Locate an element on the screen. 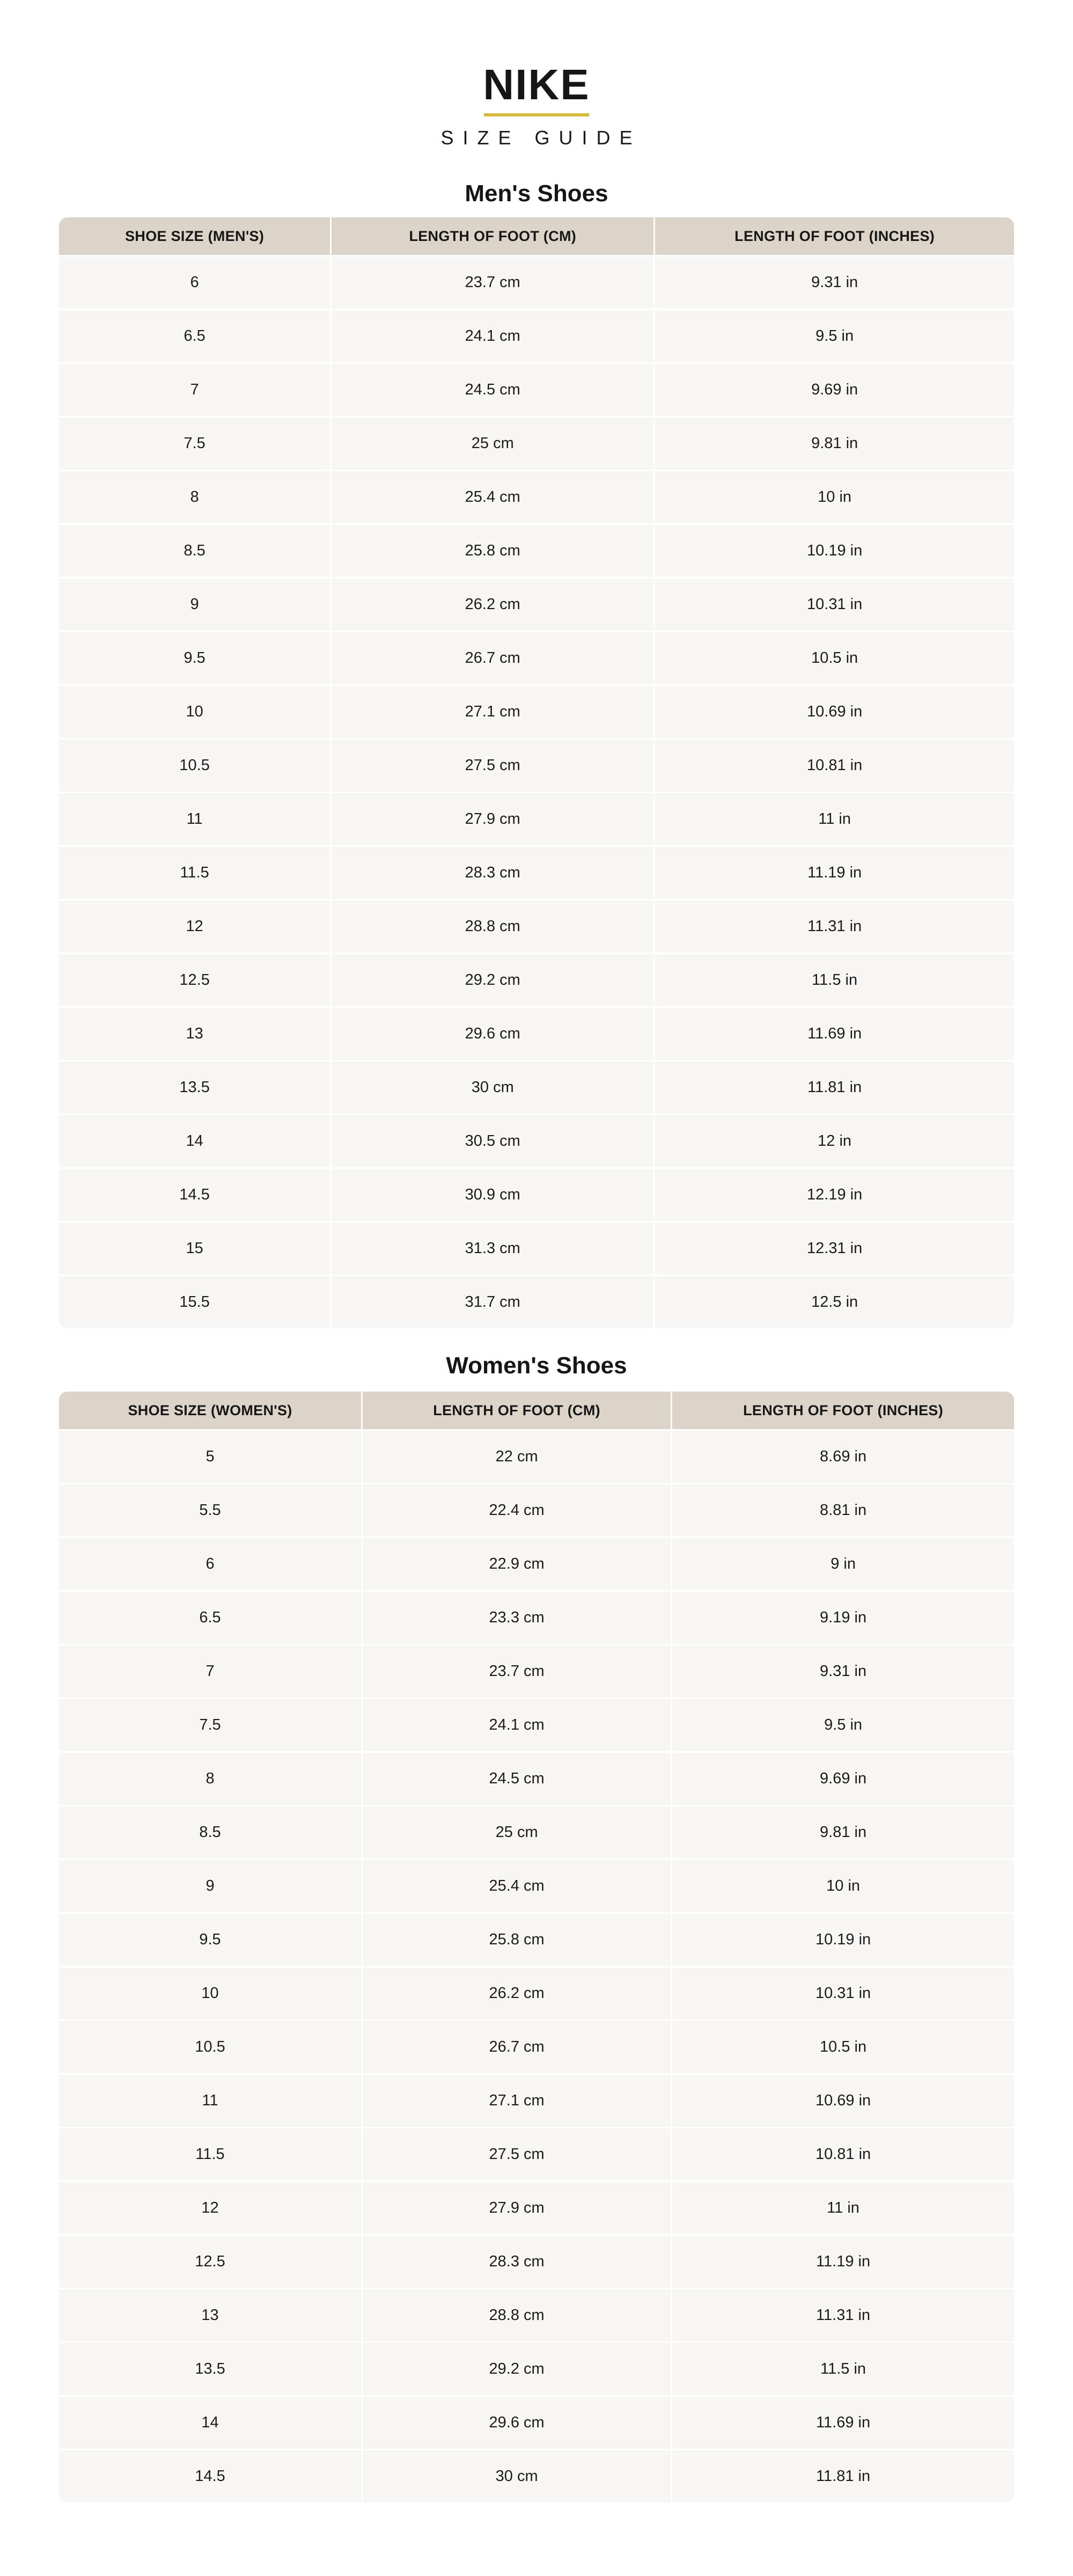 This screenshot has width=1073, height=2576. column-header: SHOE SIZE (MEN'S) is located at coordinates (194, 236).